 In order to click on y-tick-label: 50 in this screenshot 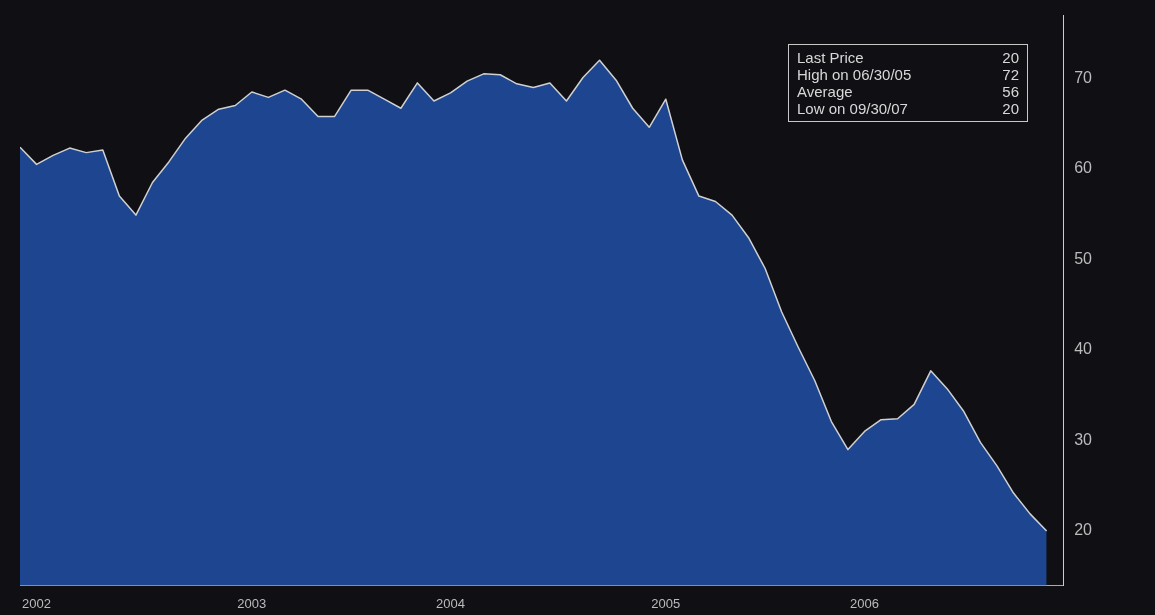, I will do `click(1083, 258)`.